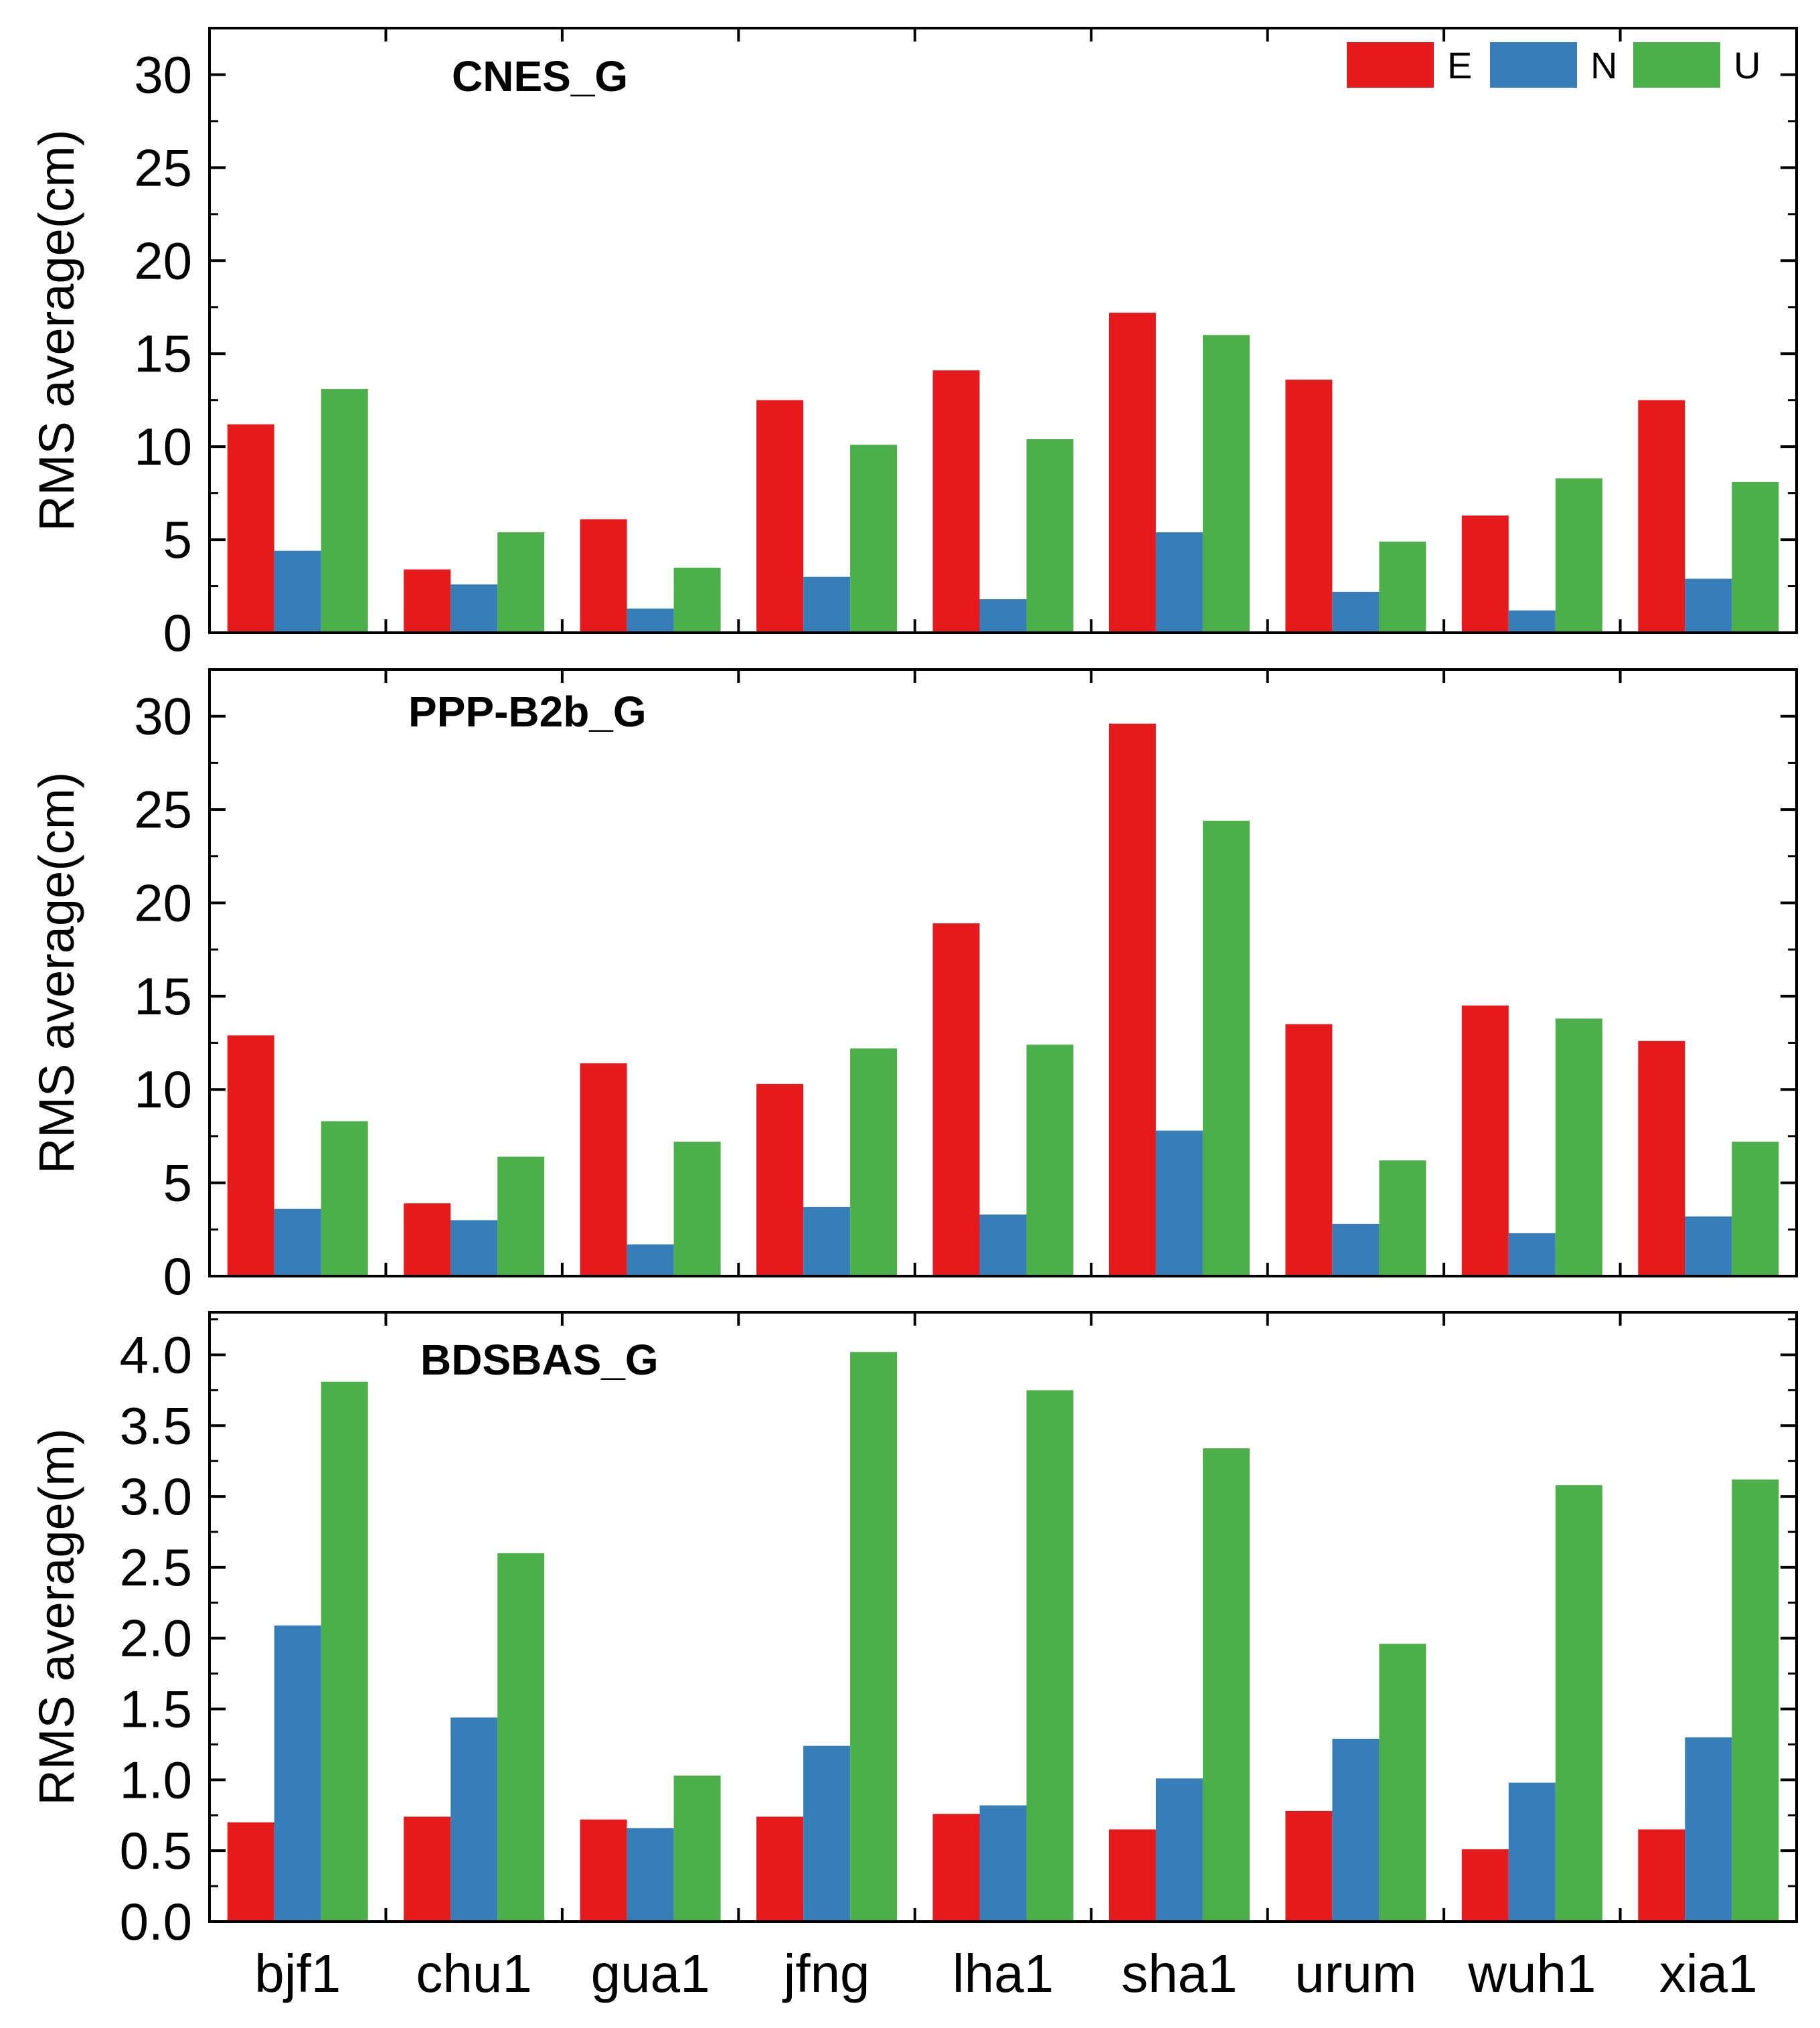  What do you see at coordinates (527, 712) in the screenshot?
I see `chart-title: PPP-B2b_G` at bounding box center [527, 712].